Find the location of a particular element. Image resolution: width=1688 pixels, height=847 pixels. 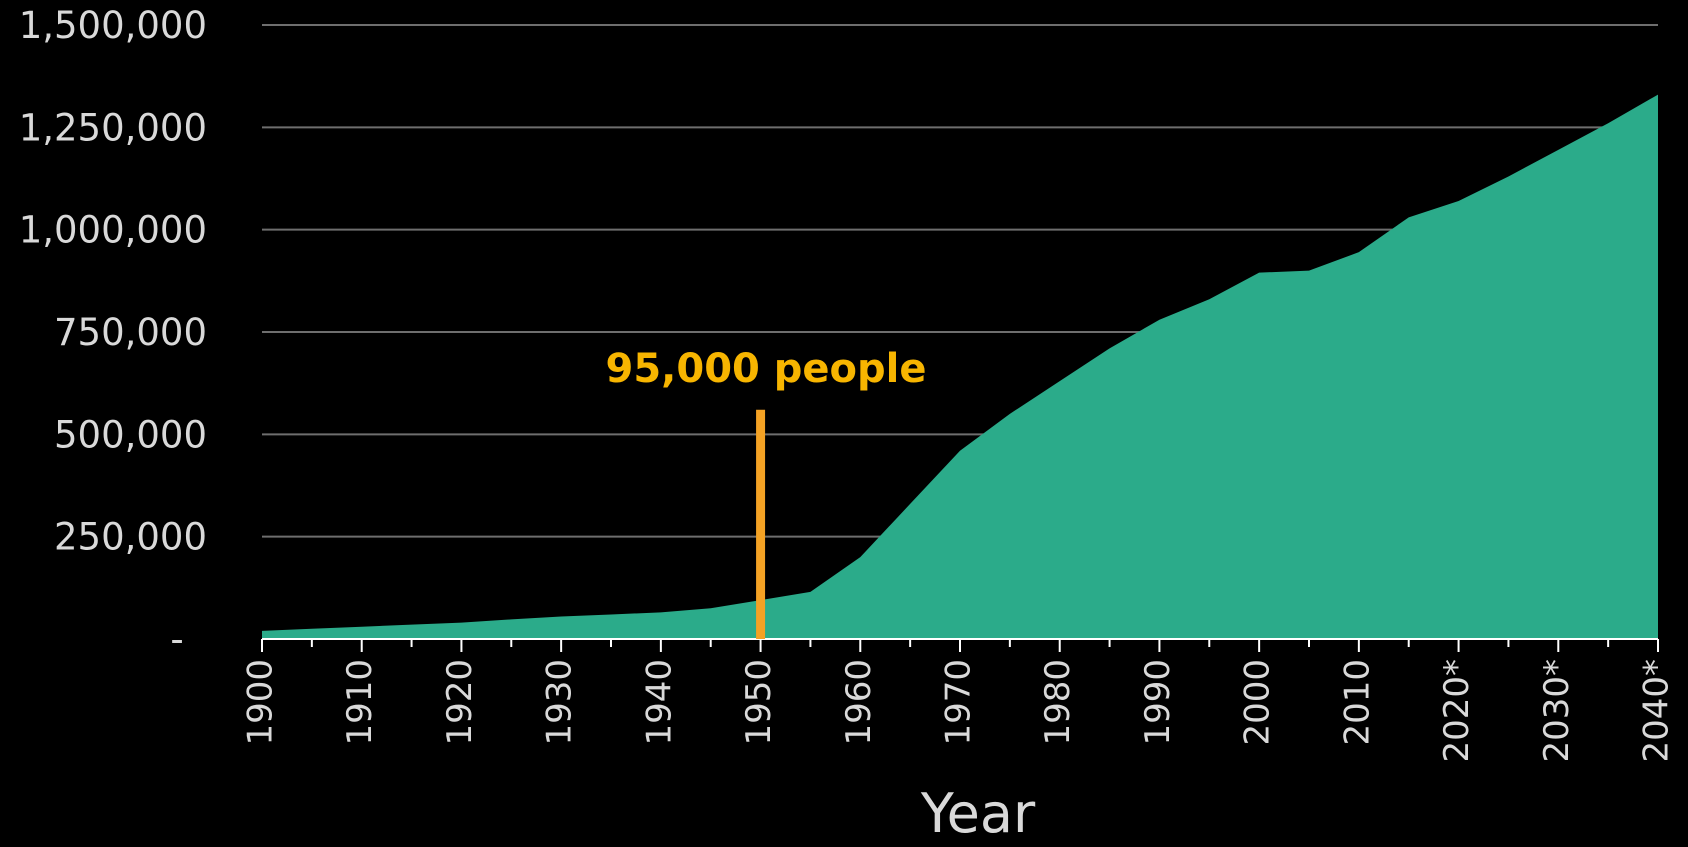

x-tick-label: 1930 is located at coordinates (560, 702).